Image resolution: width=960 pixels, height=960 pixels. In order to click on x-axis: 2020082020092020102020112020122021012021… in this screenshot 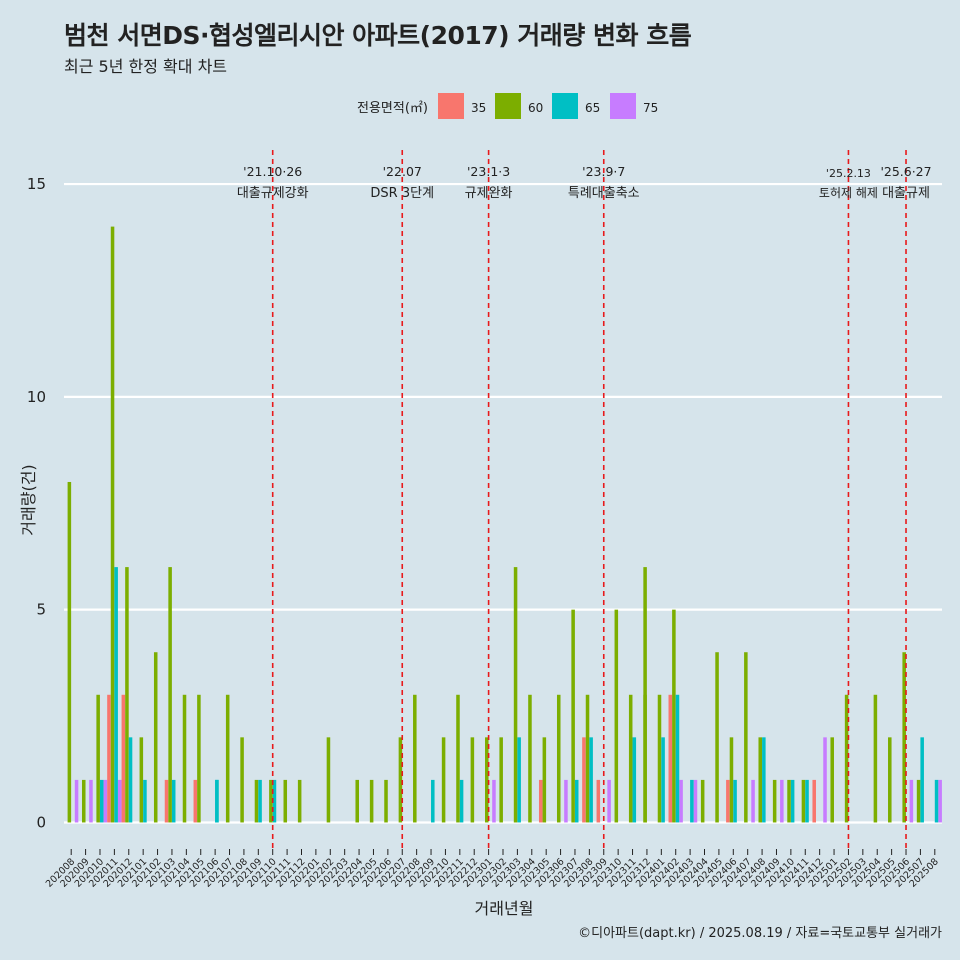, I will do `click(492, 869)`.